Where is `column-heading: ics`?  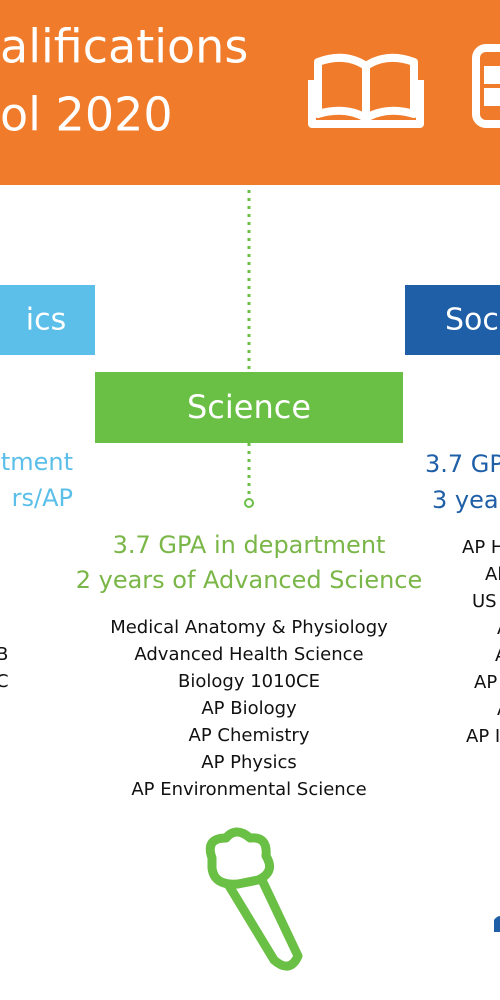
column-heading: ics is located at coordinates (46, 320).